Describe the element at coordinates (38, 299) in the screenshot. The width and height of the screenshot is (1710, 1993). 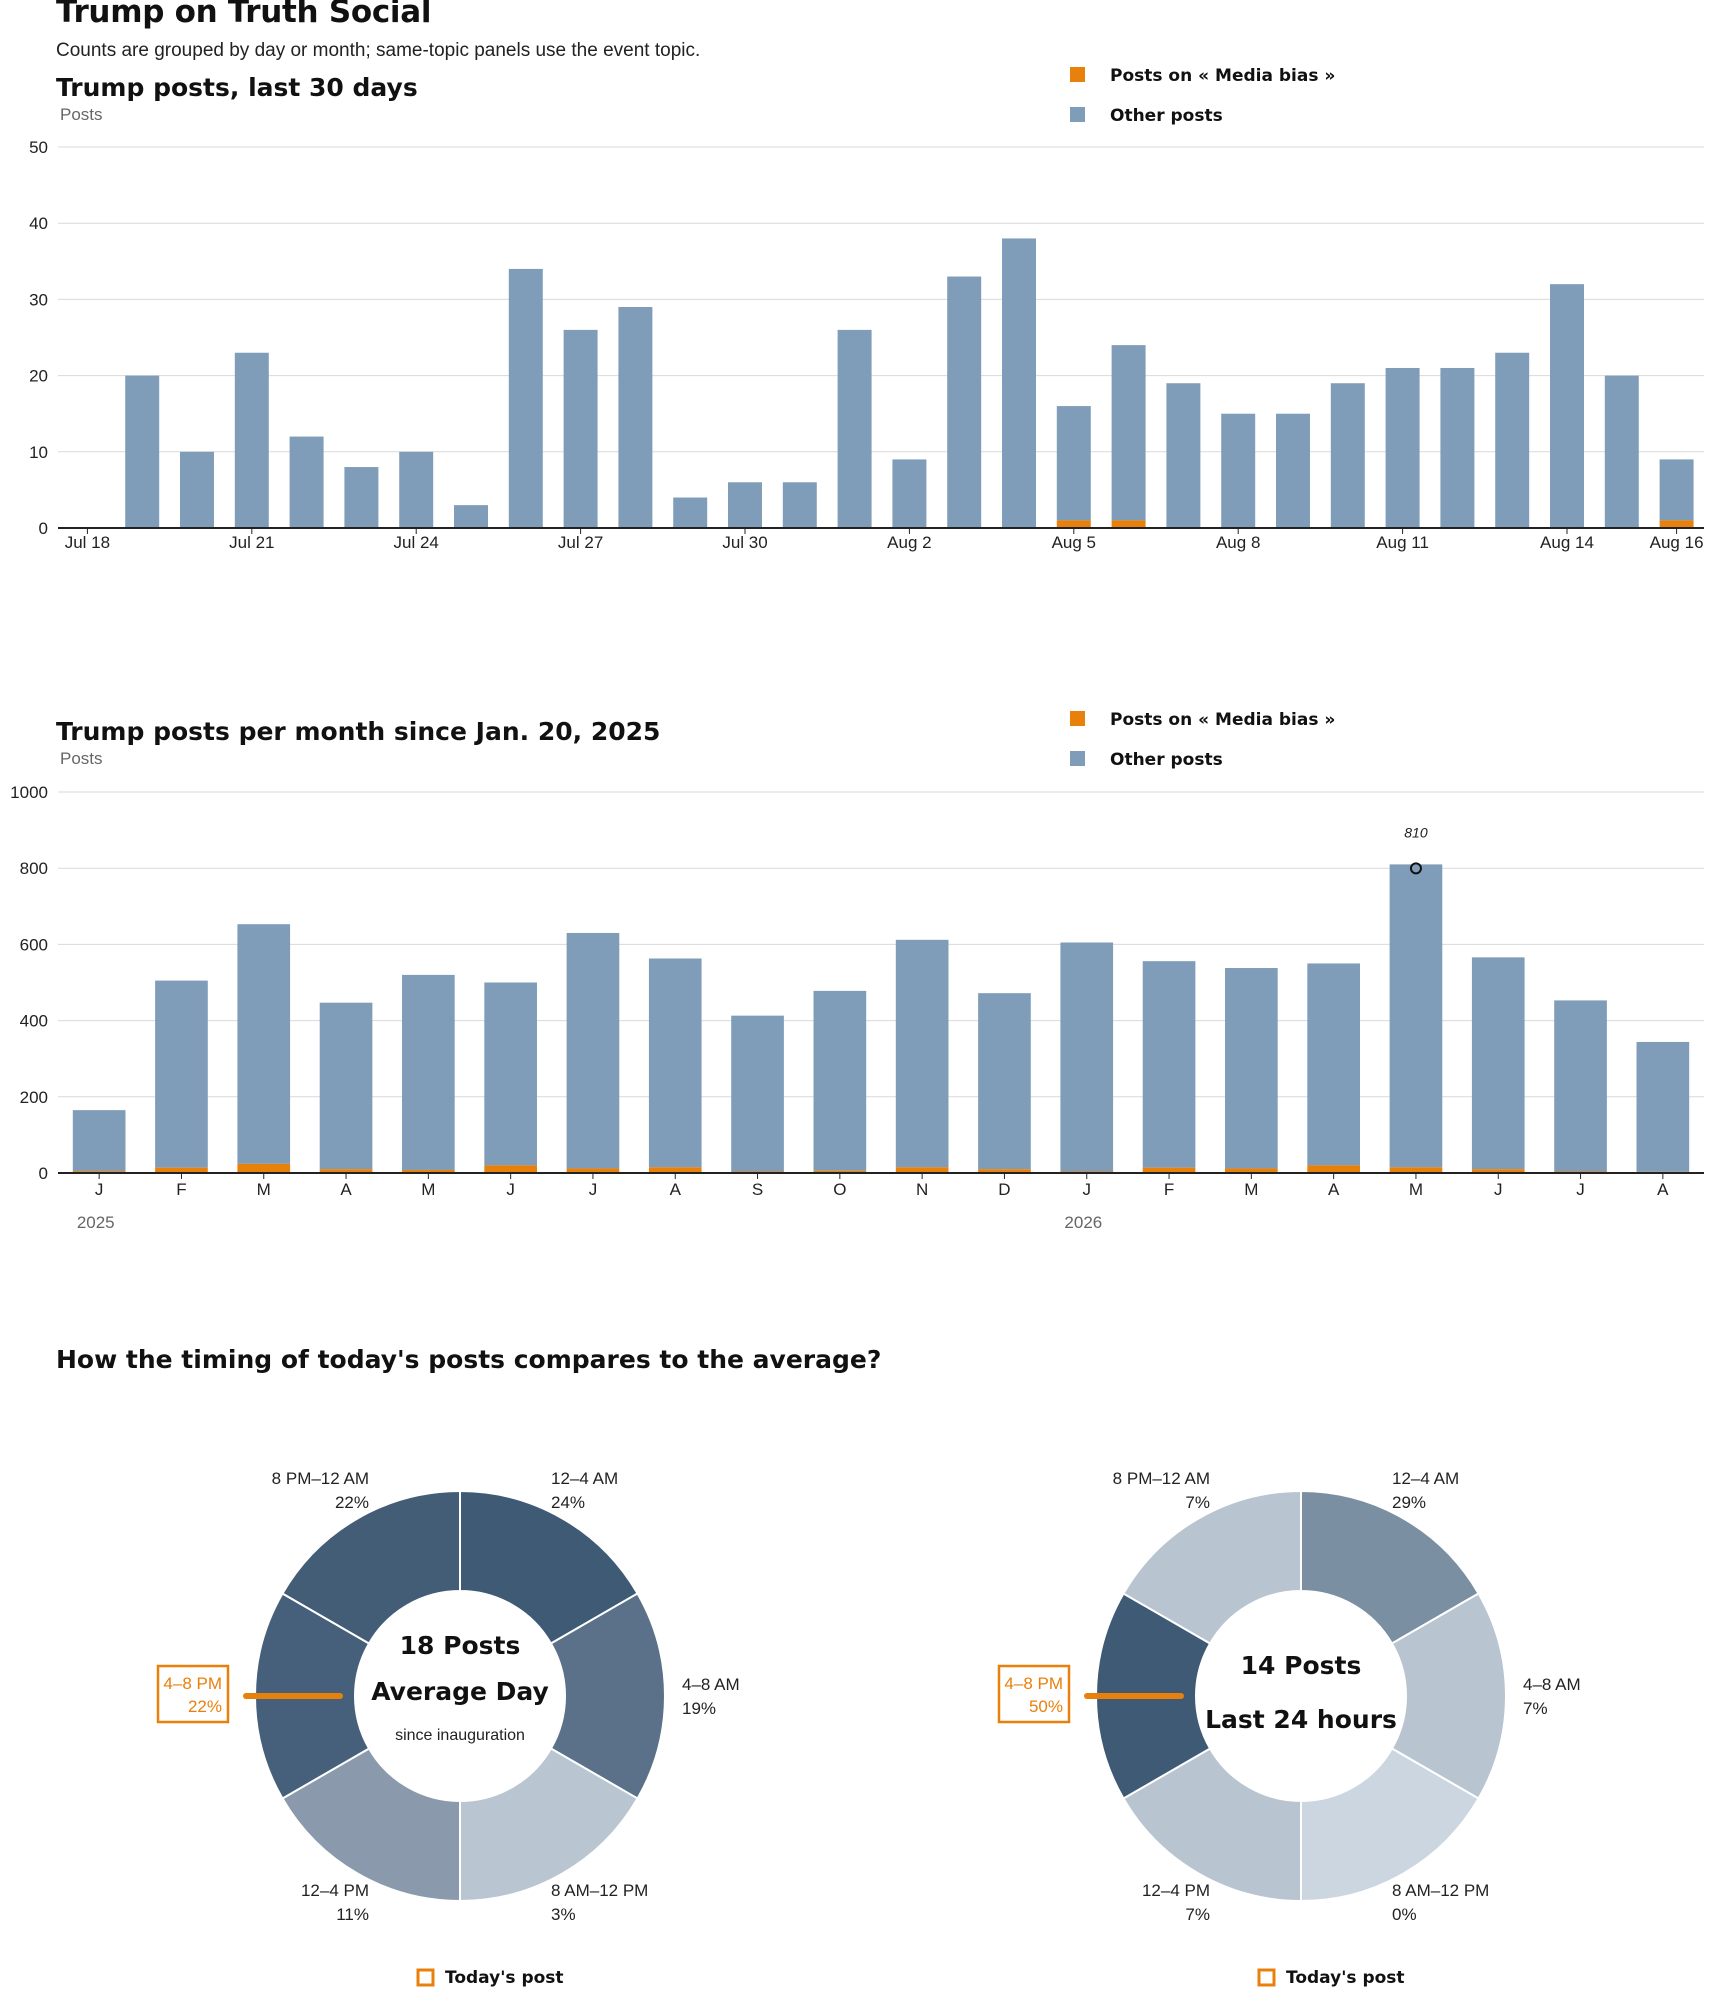
I see `y-tick-label: 30` at that location.